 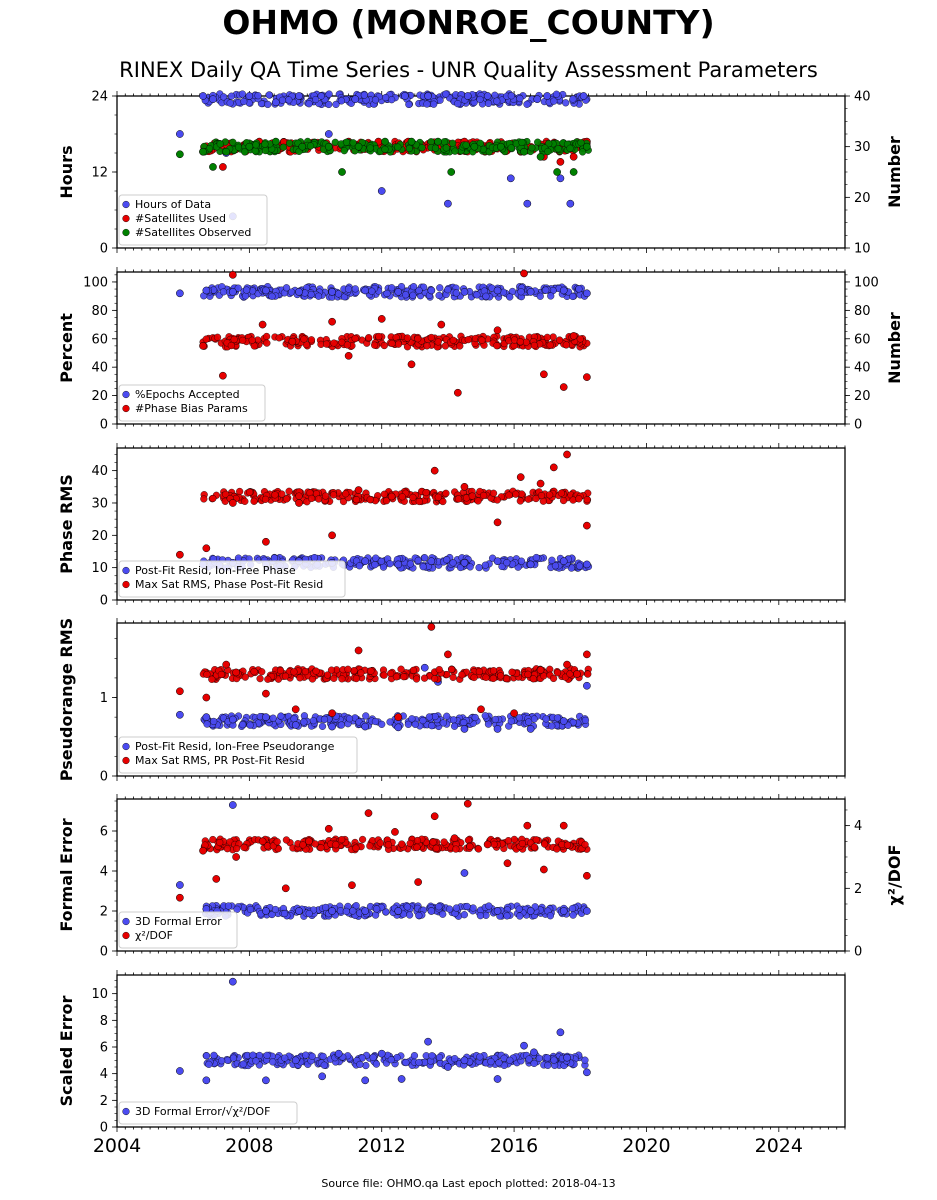 I want to click on y-axis-label: Hours, so click(x=66, y=171).